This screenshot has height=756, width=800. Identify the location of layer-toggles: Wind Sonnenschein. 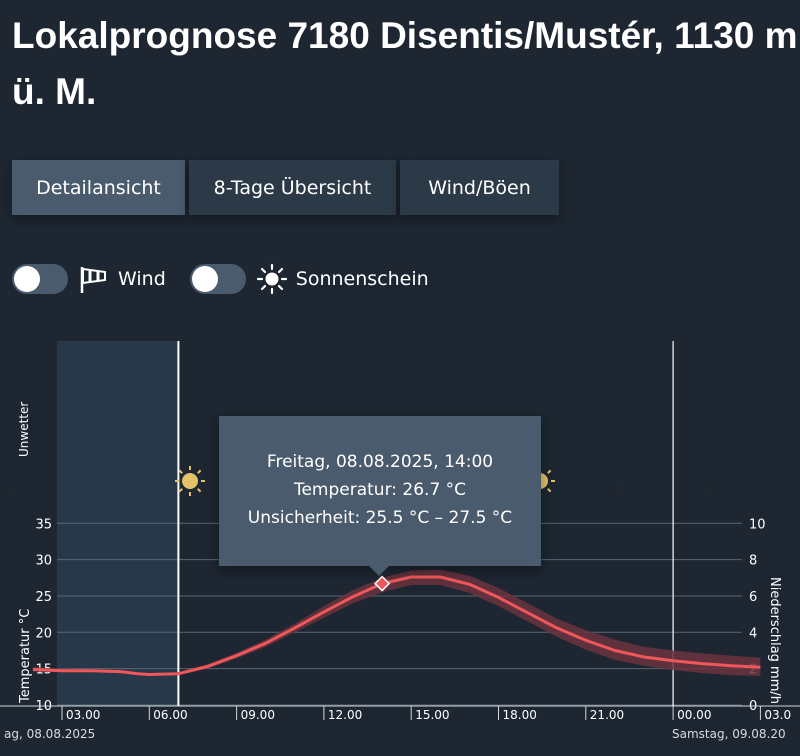
(232, 279).